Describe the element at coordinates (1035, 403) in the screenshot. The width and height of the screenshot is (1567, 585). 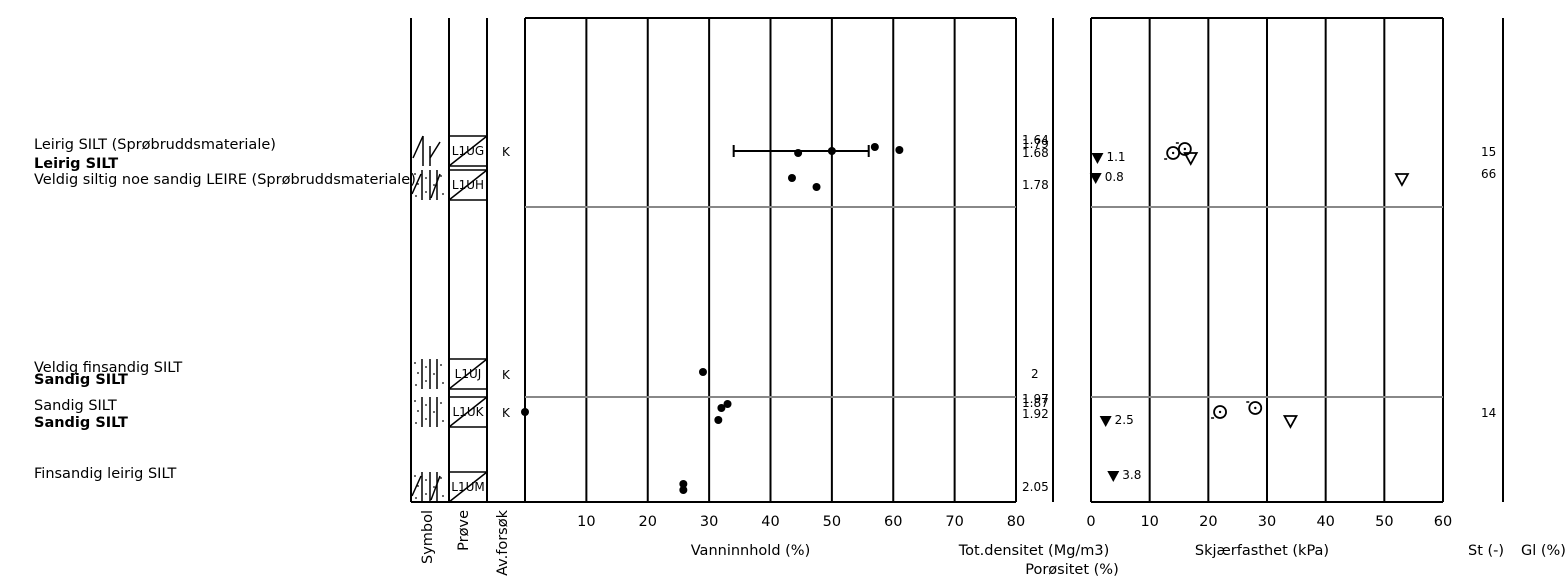
I see `density-value: 1.87` at that location.